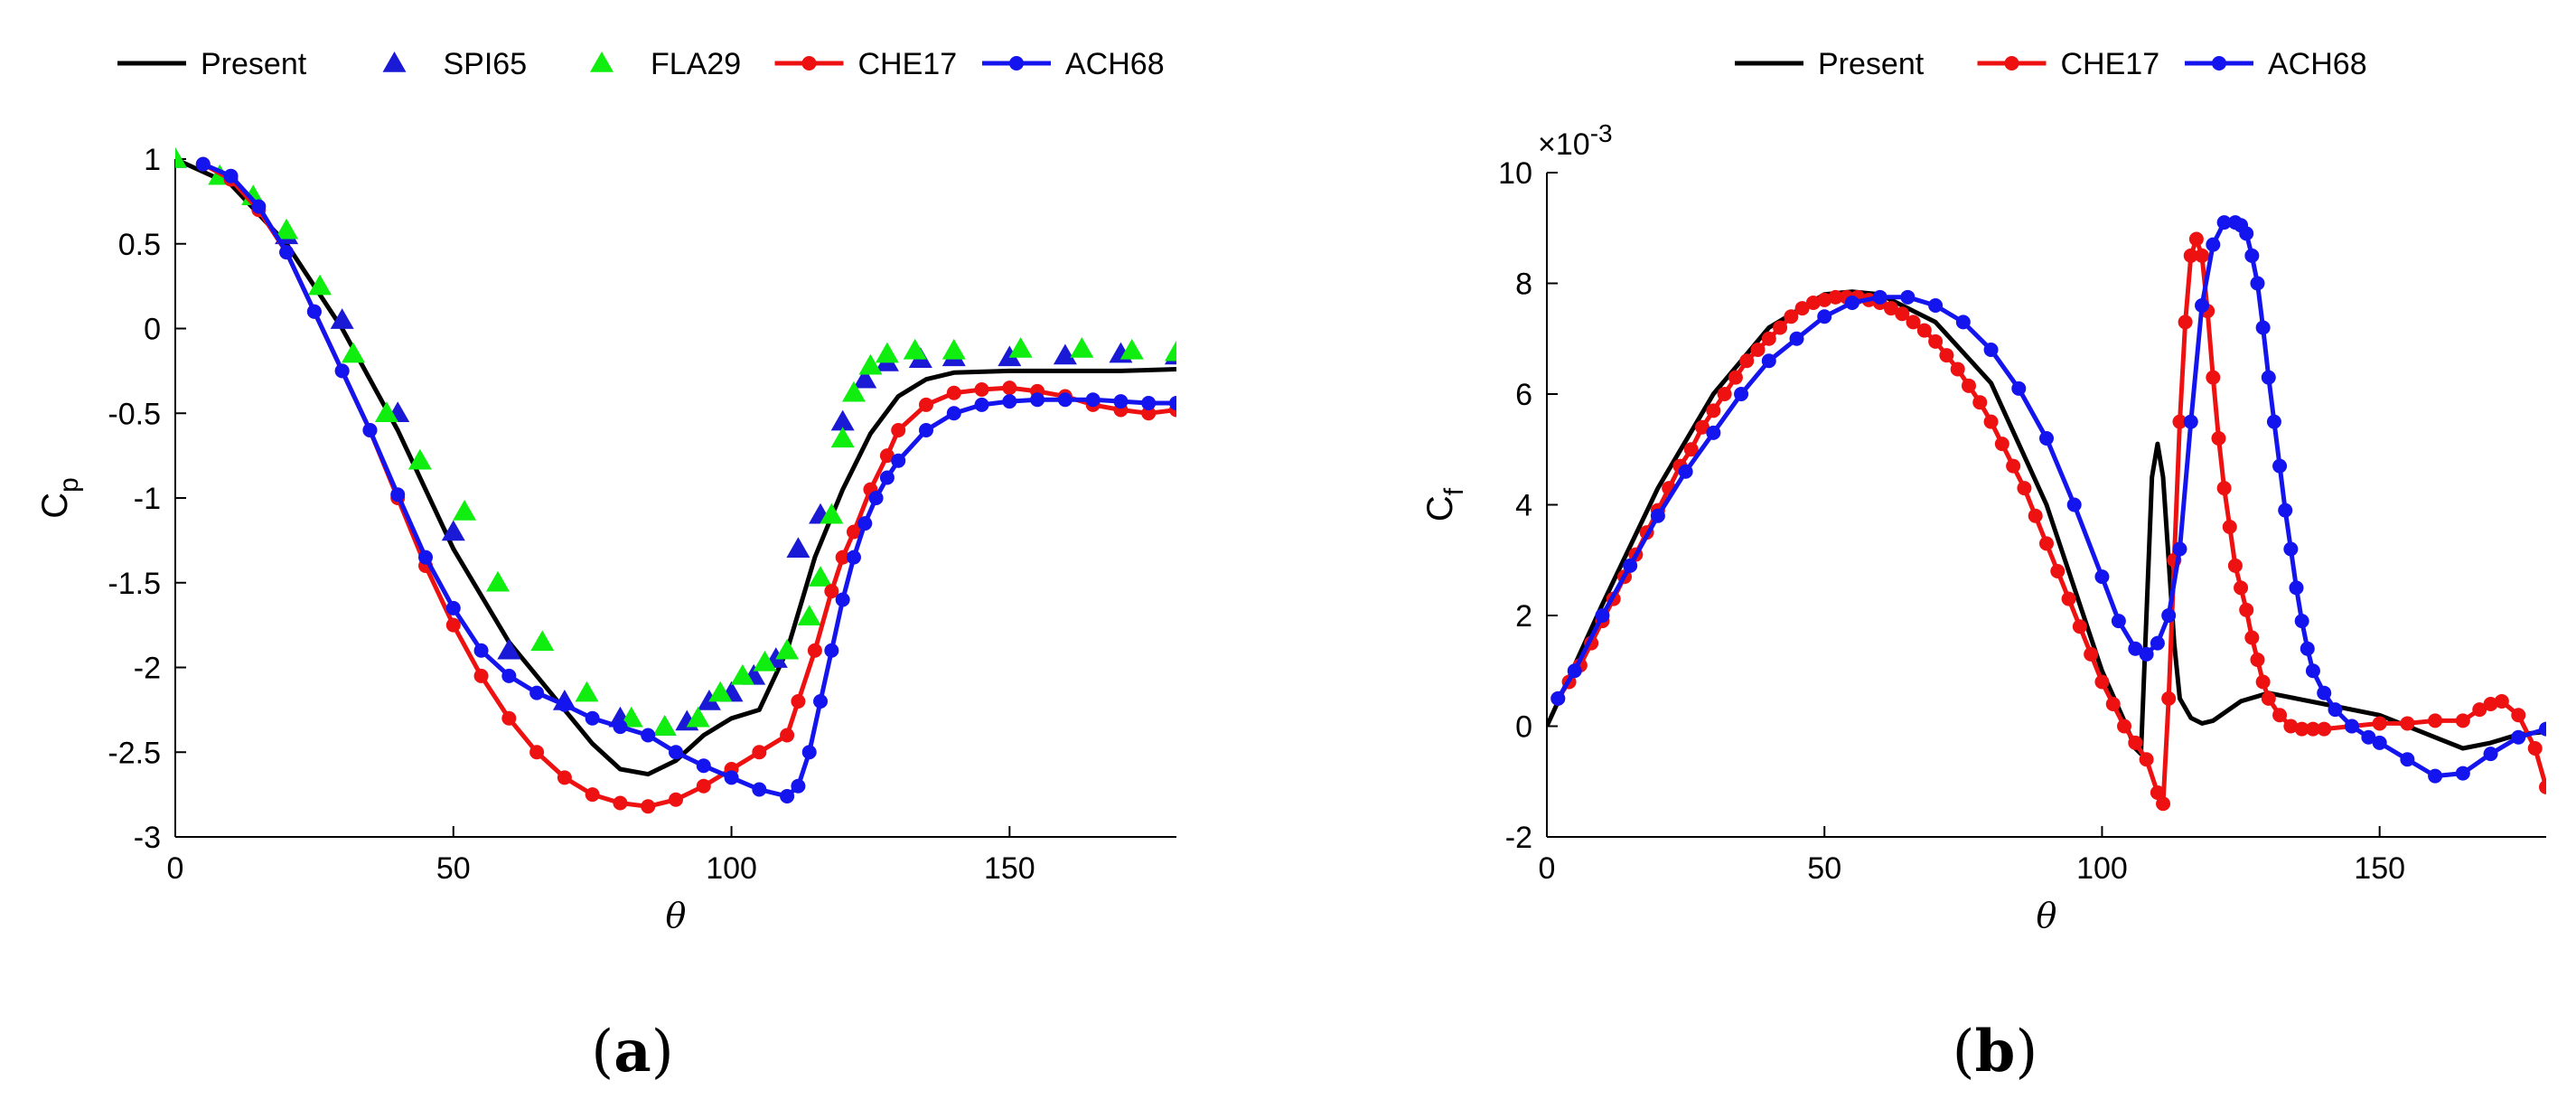 This screenshot has width=2576, height=1118. Describe the element at coordinates (453, 869) in the screenshot. I see `panel-a-x-tick-label: 50` at that location.